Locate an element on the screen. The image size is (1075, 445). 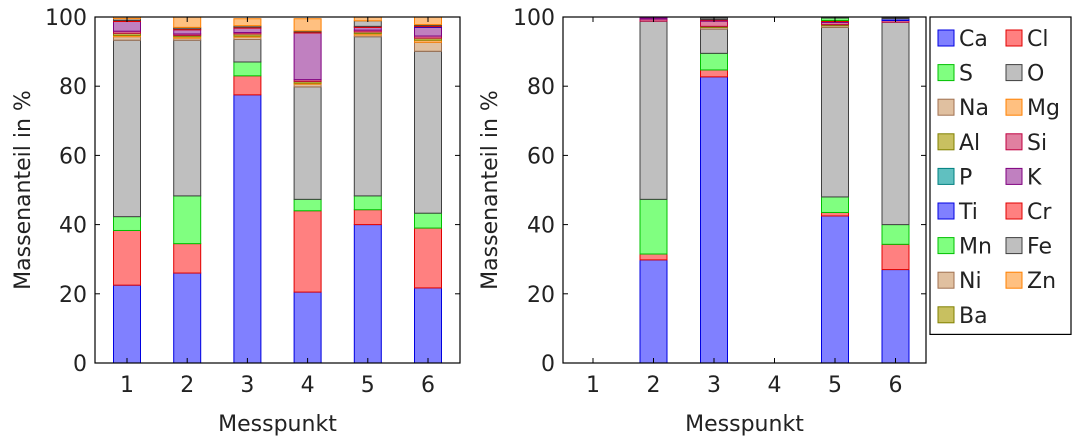
legend-label-cr: Cr is located at coordinates (1039, 212).